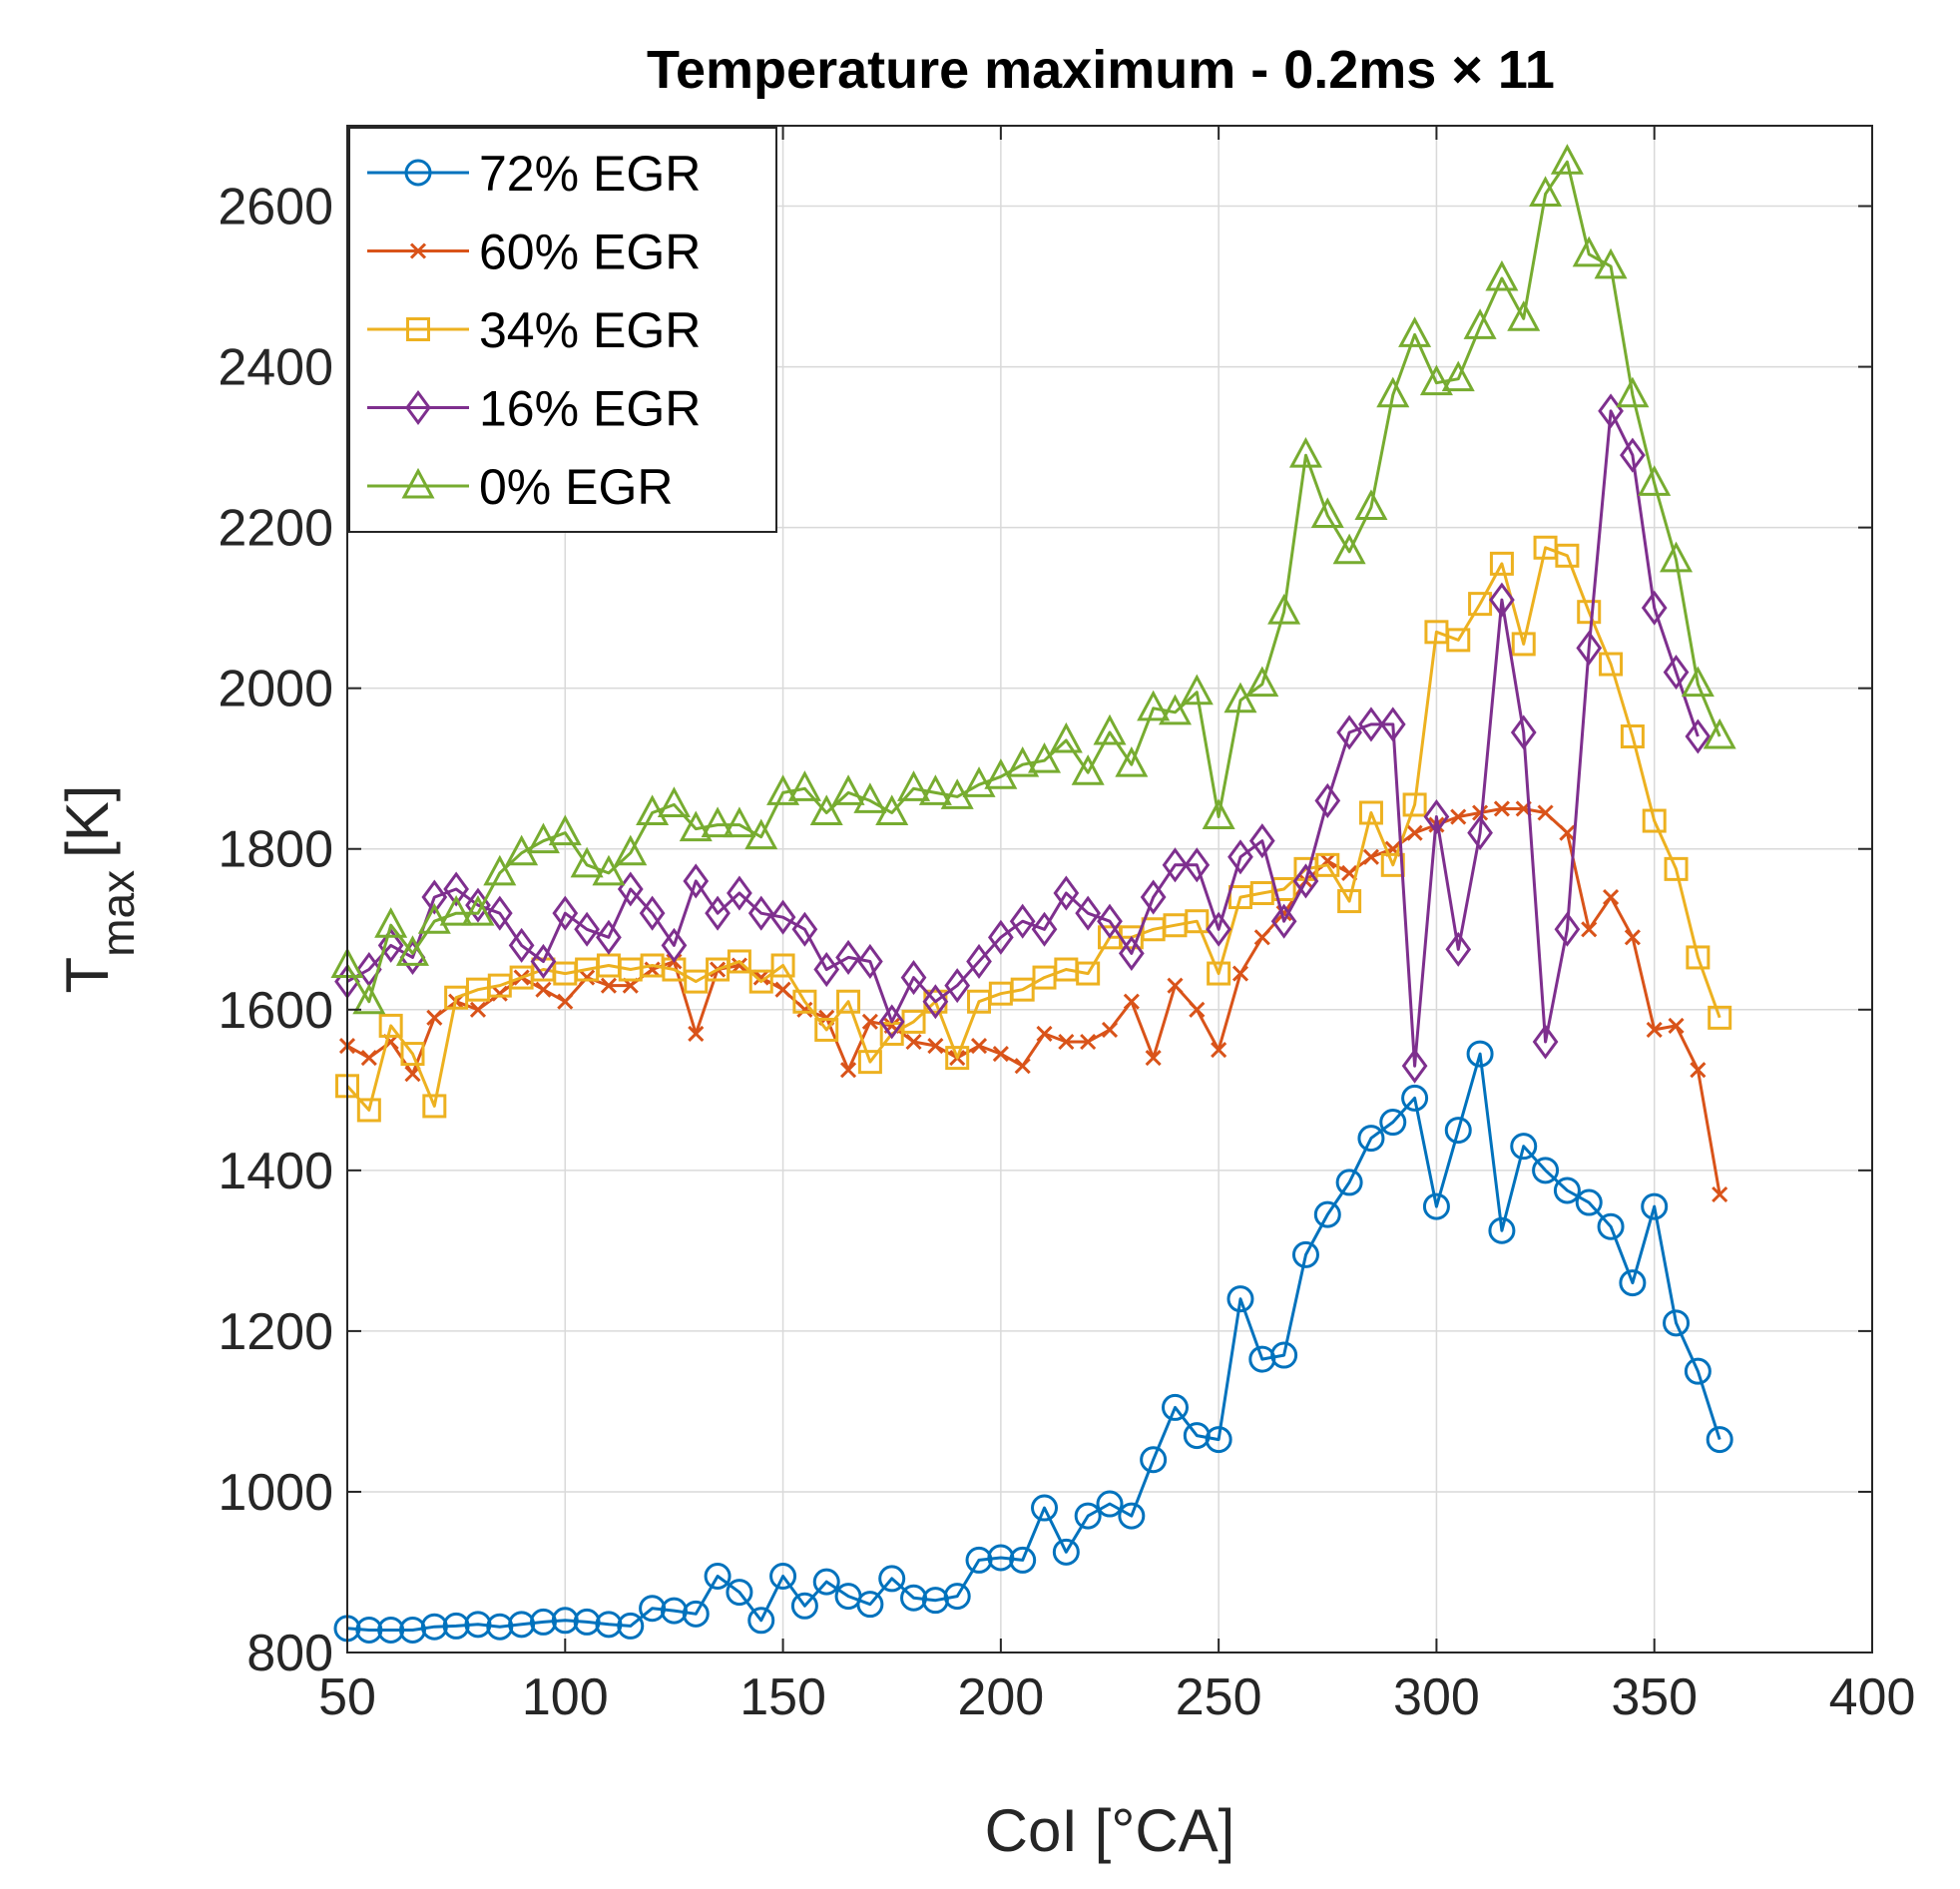 The width and height of the screenshot is (1960, 1889). Describe the element at coordinates (275, 850) in the screenshot. I see `y-tick-label: 1800` at that location.